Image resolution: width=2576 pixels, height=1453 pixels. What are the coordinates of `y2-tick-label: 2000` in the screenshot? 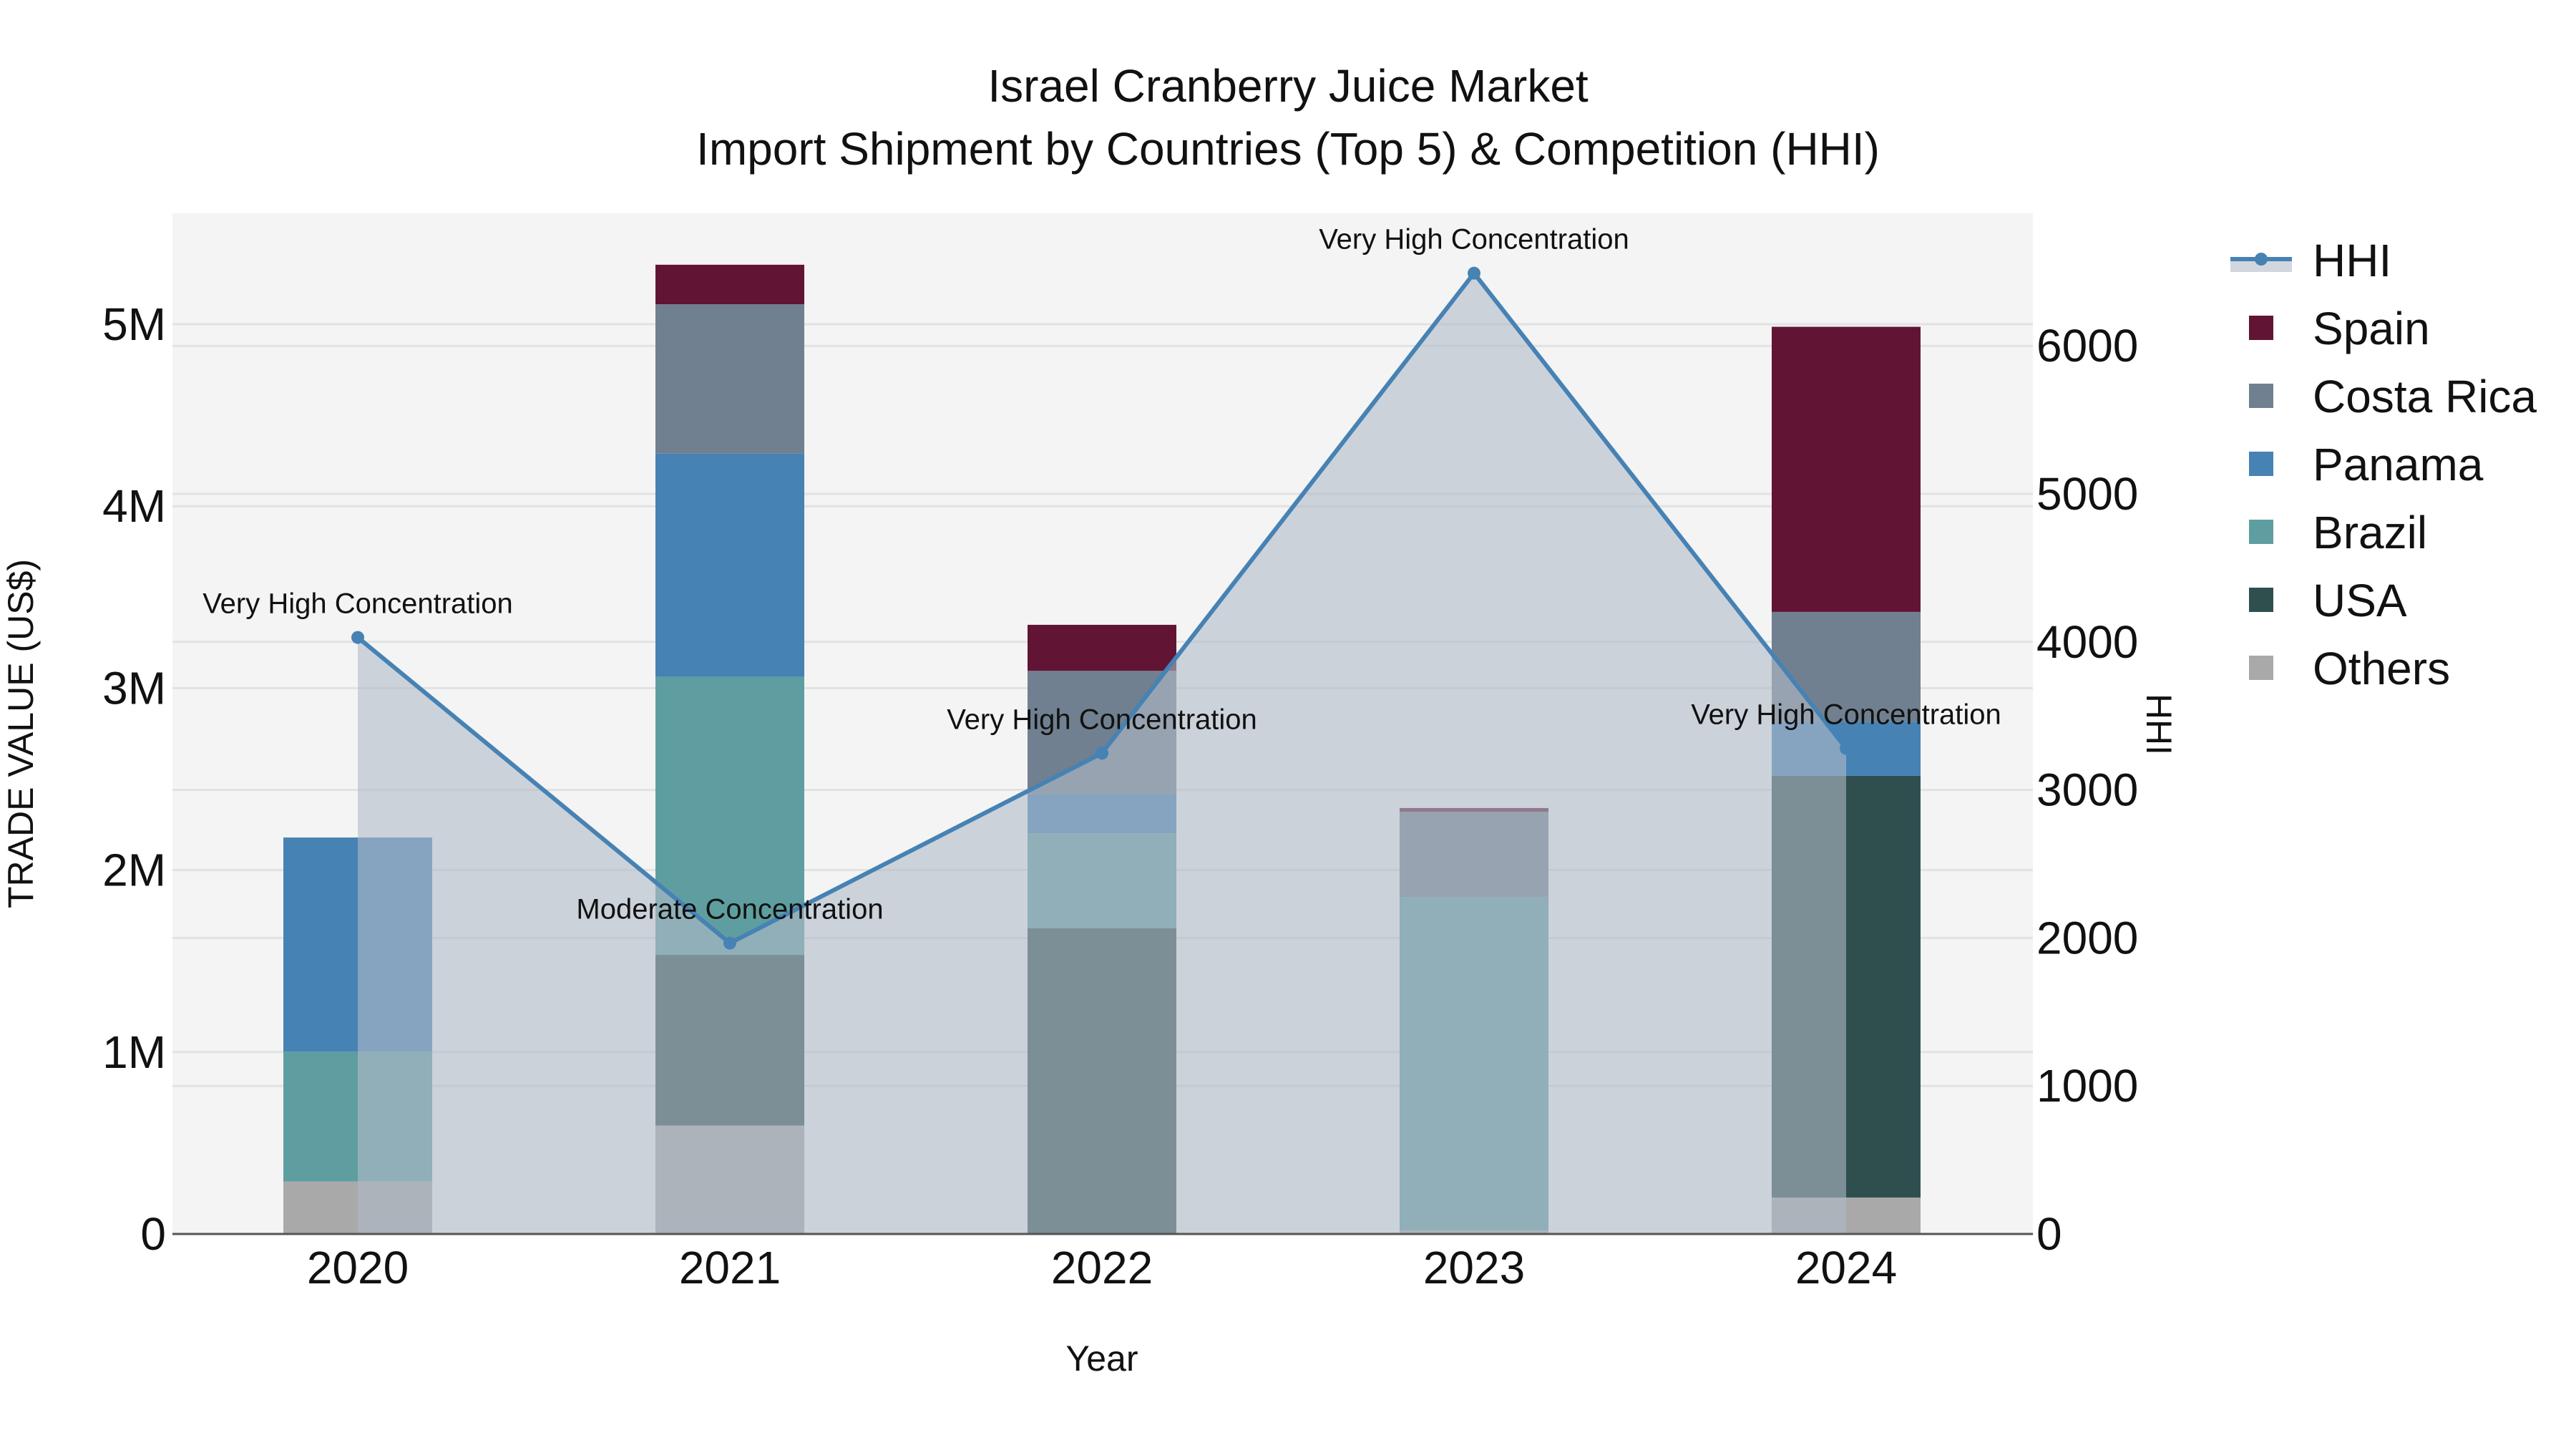 It's located at (2087, 937).